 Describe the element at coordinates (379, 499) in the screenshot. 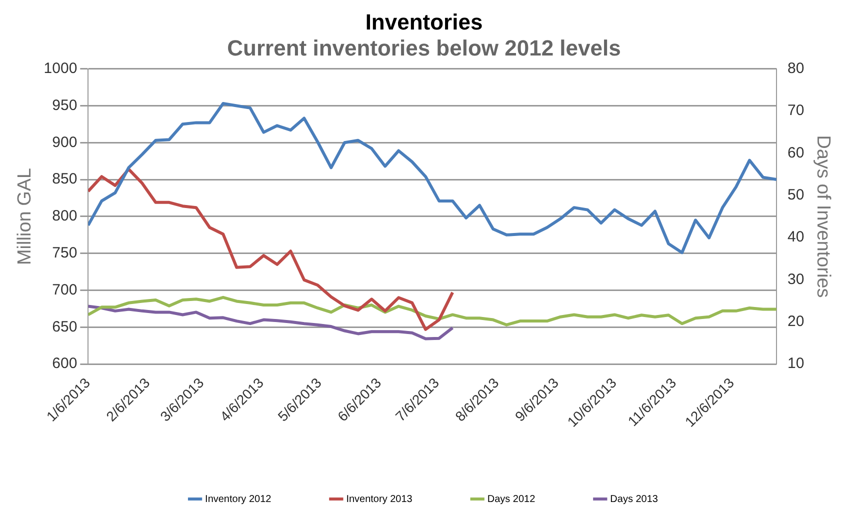

I see `legend-label: Inventory 2013` at that location.